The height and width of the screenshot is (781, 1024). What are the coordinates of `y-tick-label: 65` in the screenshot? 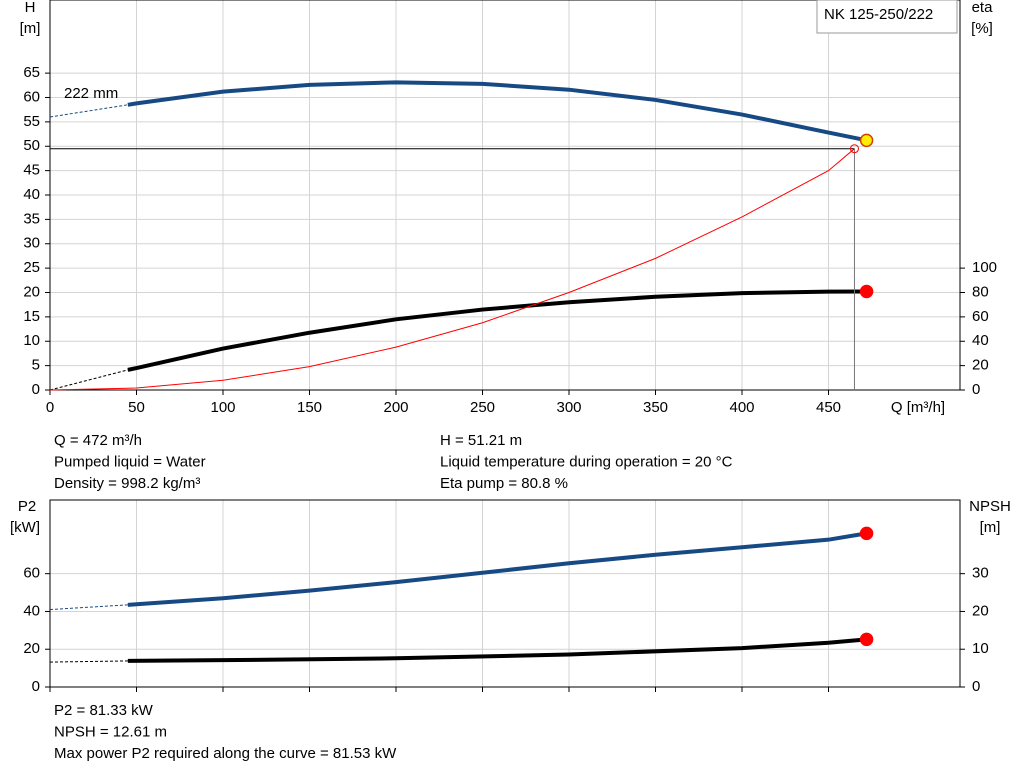 It's located at (31, 72).